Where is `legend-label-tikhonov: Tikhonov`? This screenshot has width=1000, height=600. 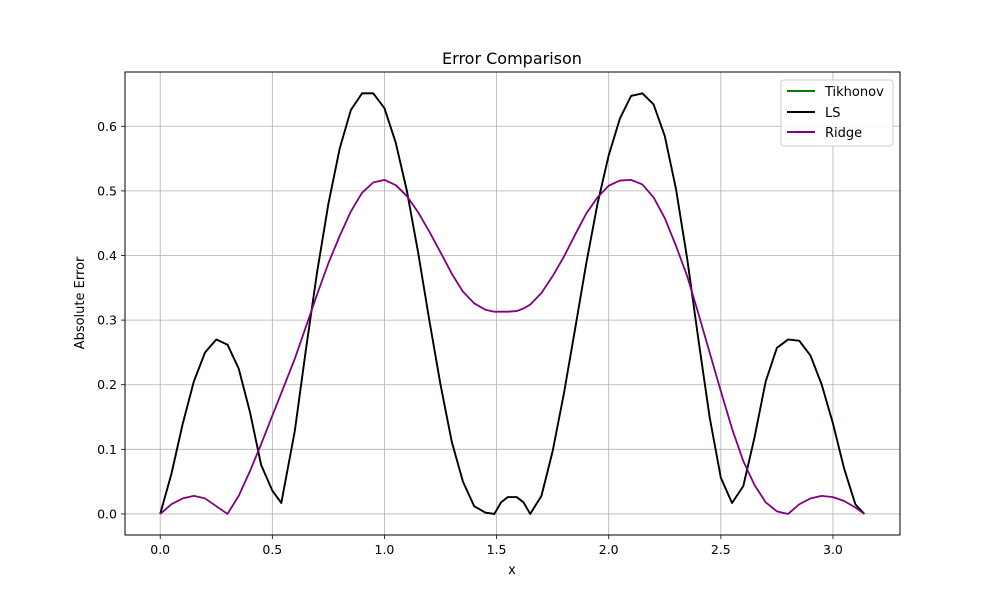 legend-label-tikhonov: Tikhonov is located at coordinates (854, 92).